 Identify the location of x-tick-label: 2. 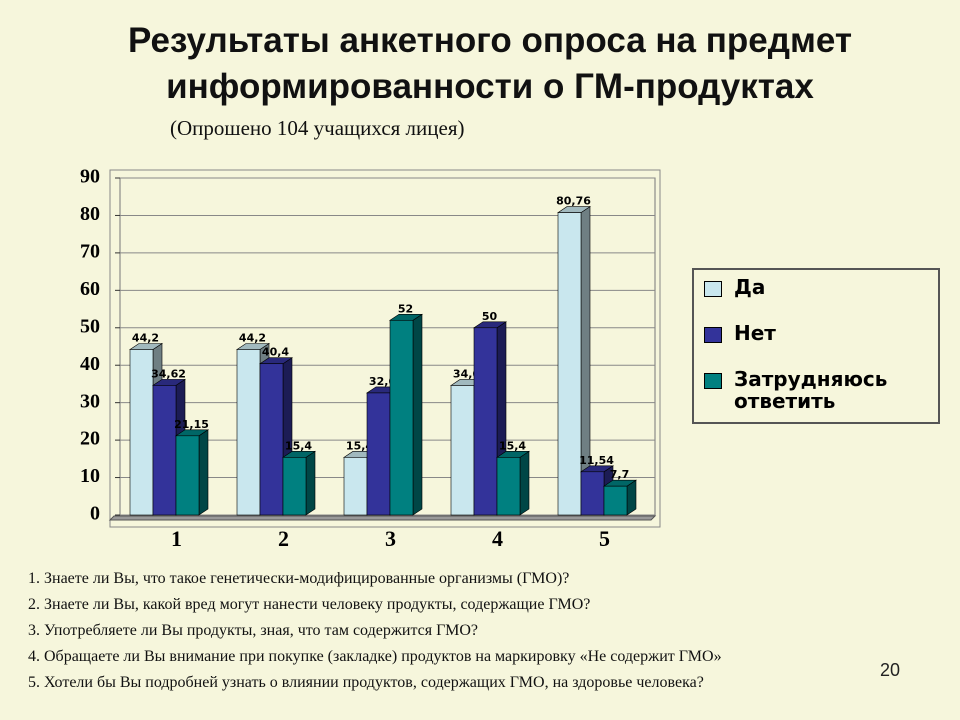
(283, 538).